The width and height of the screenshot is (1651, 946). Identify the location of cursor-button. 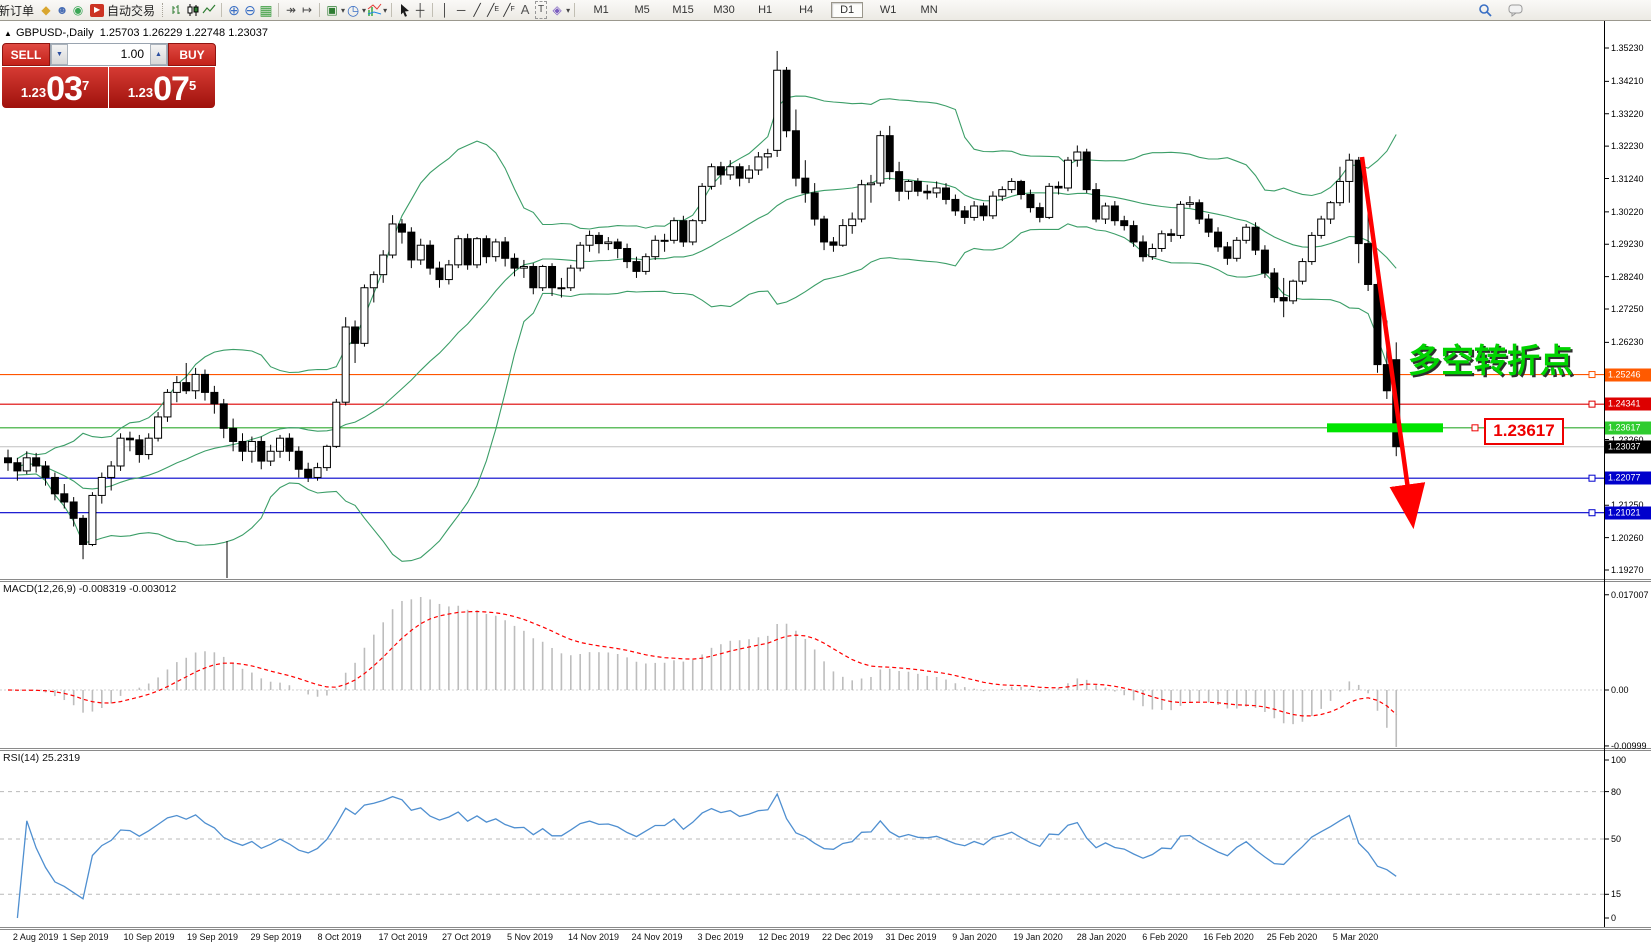
(404, 10).